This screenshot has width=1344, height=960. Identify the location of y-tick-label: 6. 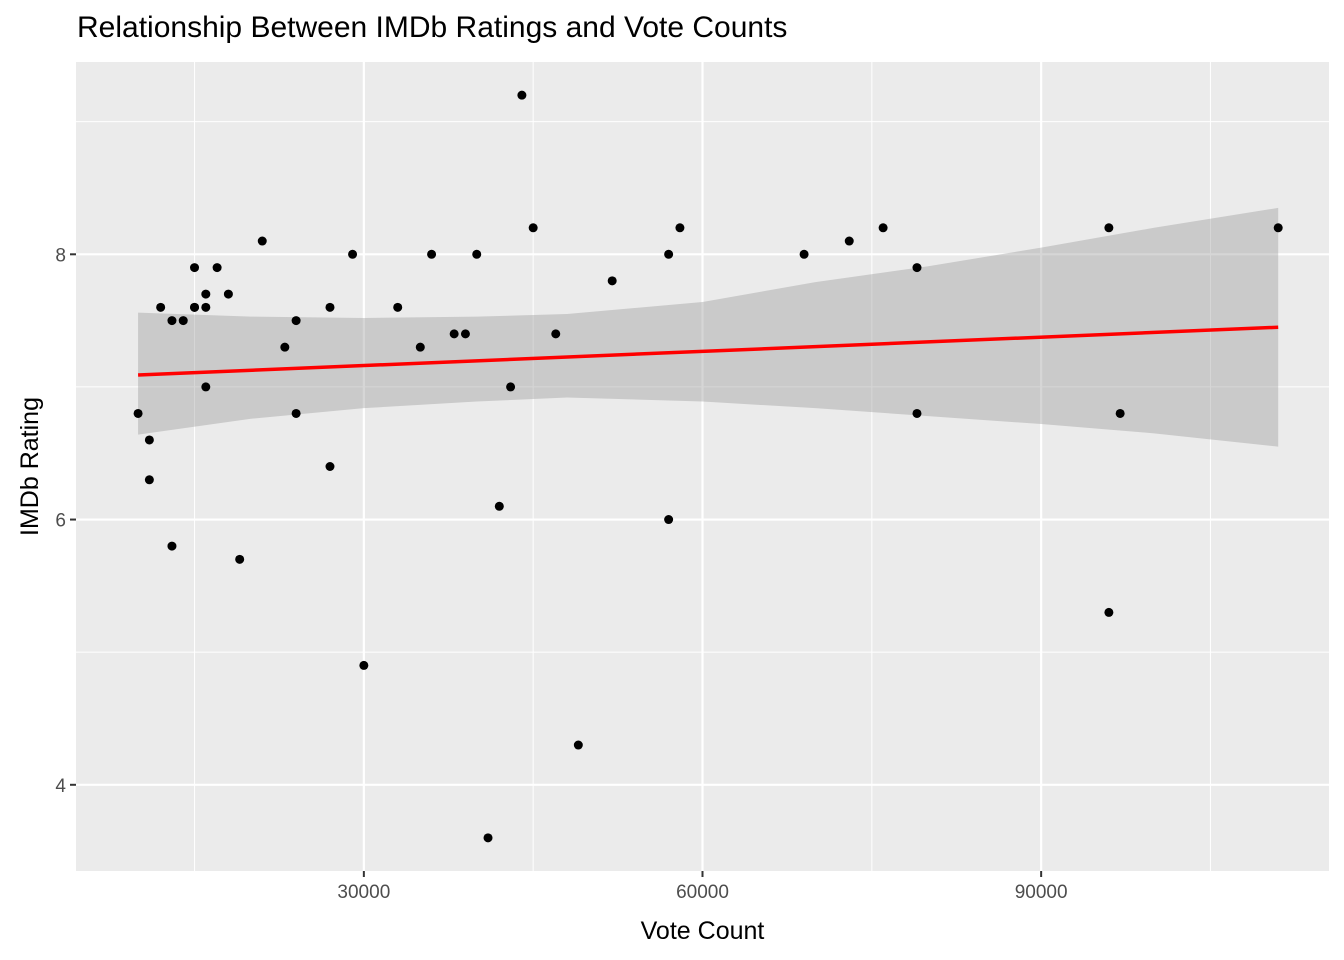
(60, 521).